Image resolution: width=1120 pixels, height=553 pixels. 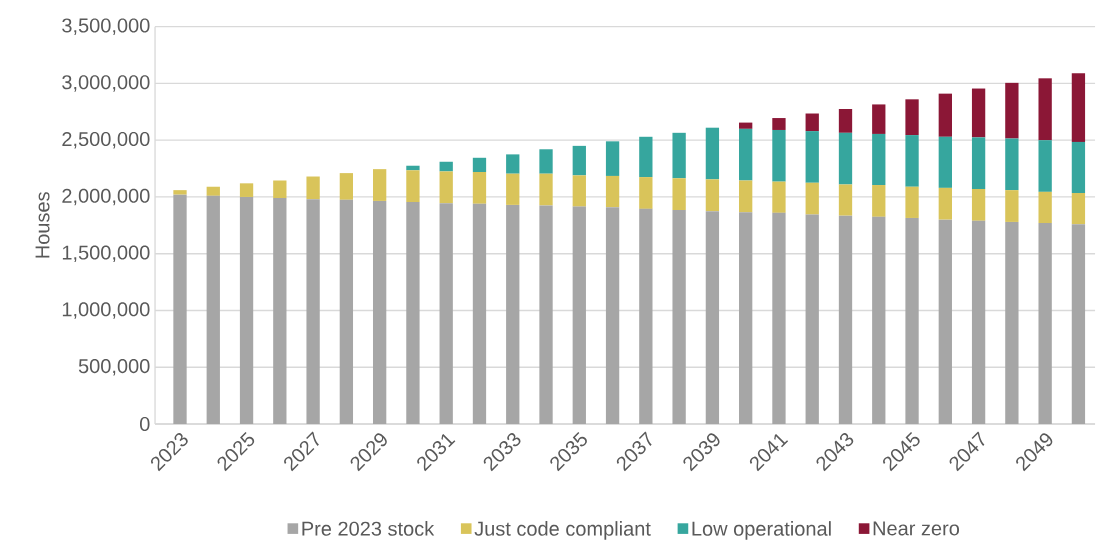 What do you see at coordinates (368, 528) in the screenshot?
I see `legend-label: Pre 2023 stock` at bounding box center [368, 528].